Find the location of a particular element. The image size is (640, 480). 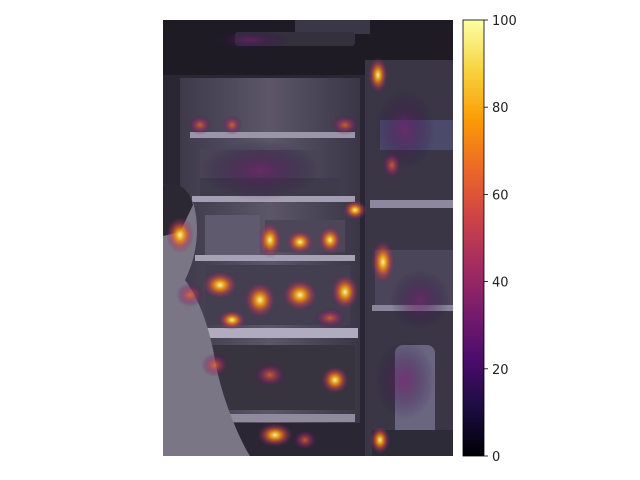

colorbar-tick-label: 60 is located at coordinates (500, 195).